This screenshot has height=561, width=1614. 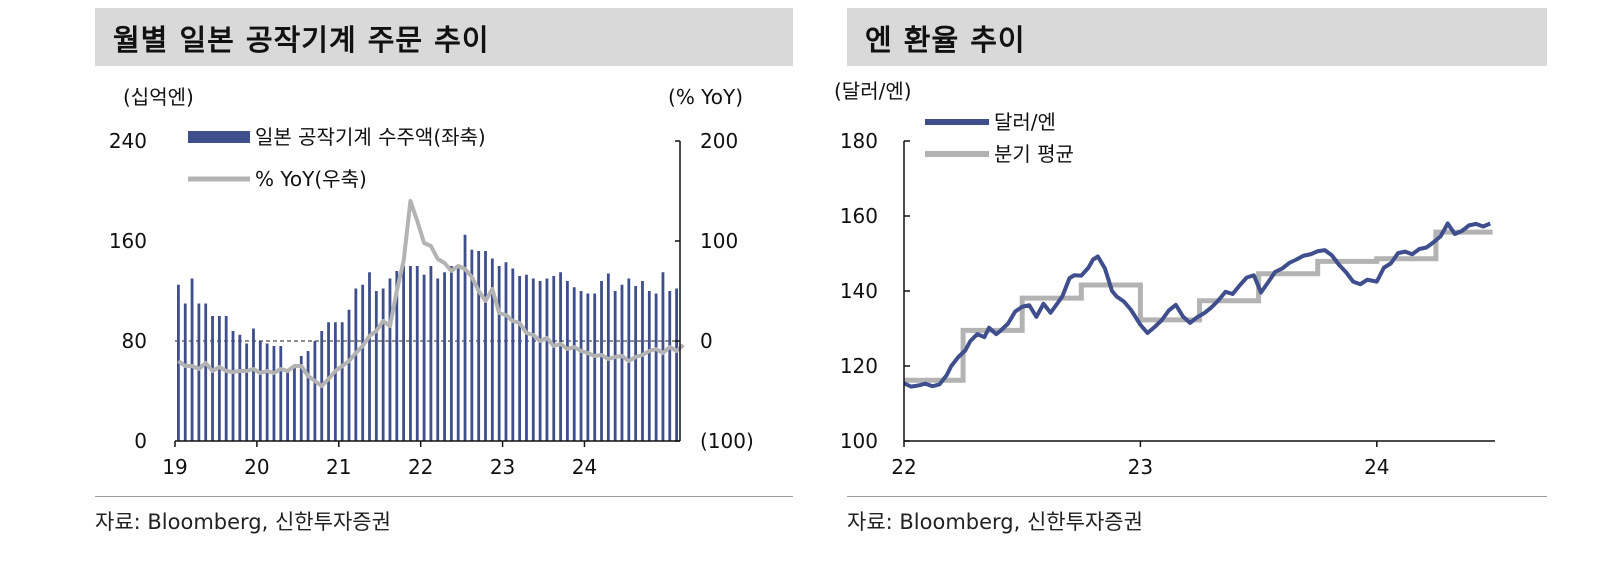 What do you see at coordinates (1034, 154) in the screenshot?
I see `legend-label-quarterly: 분기 평균` at bounding box center [1034, 154].